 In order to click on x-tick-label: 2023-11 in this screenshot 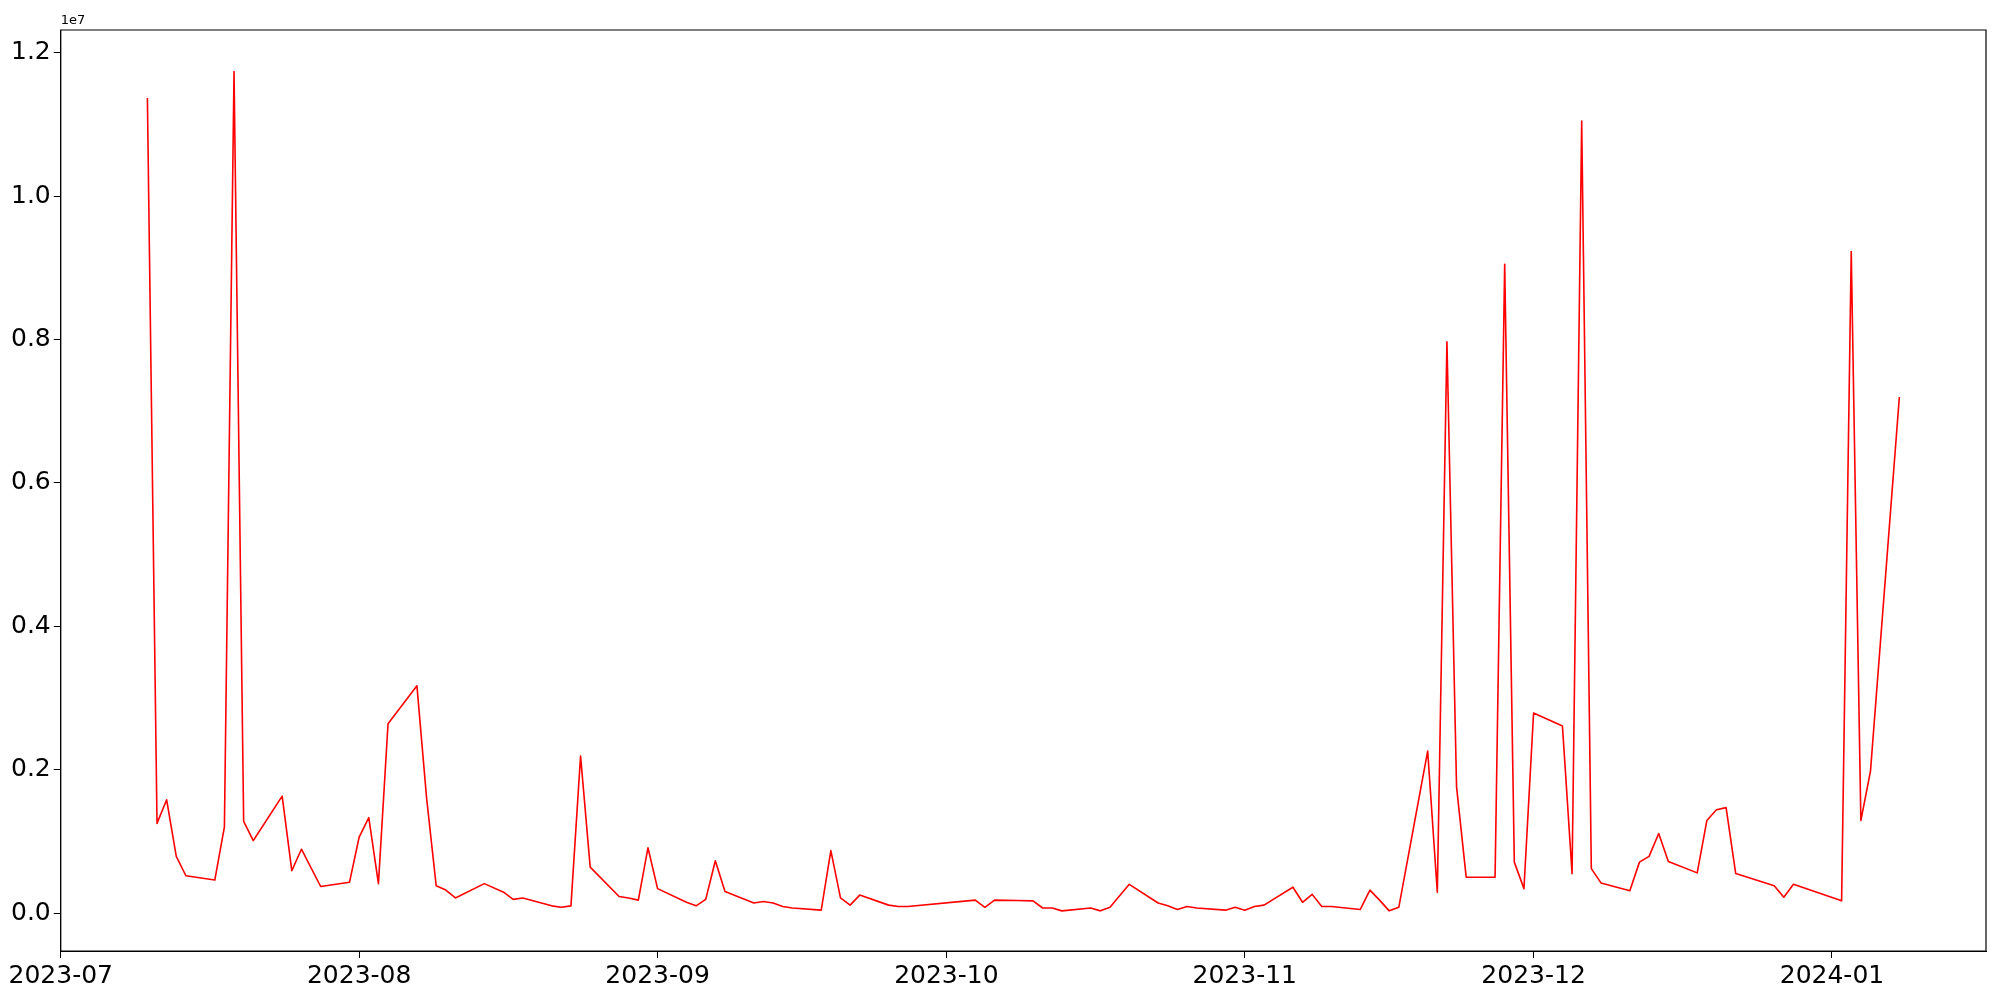, I will do `click(1245, 974)`.